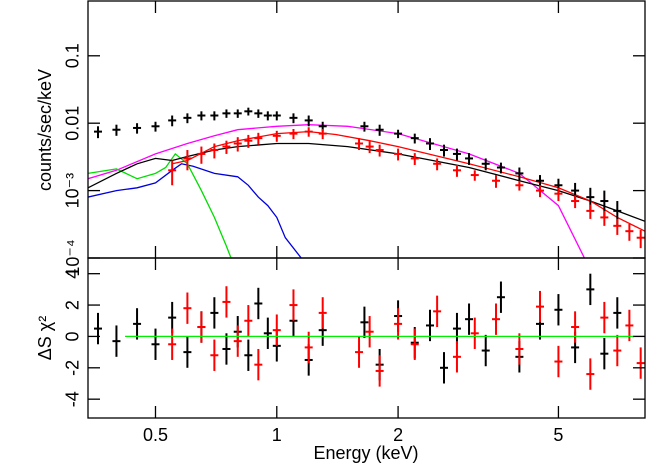 The height and width of the screenshot is (467, 648). Describe the element at coordinates (398, 435) in the screenshot. I see `x-tick-label: 2` at that location.